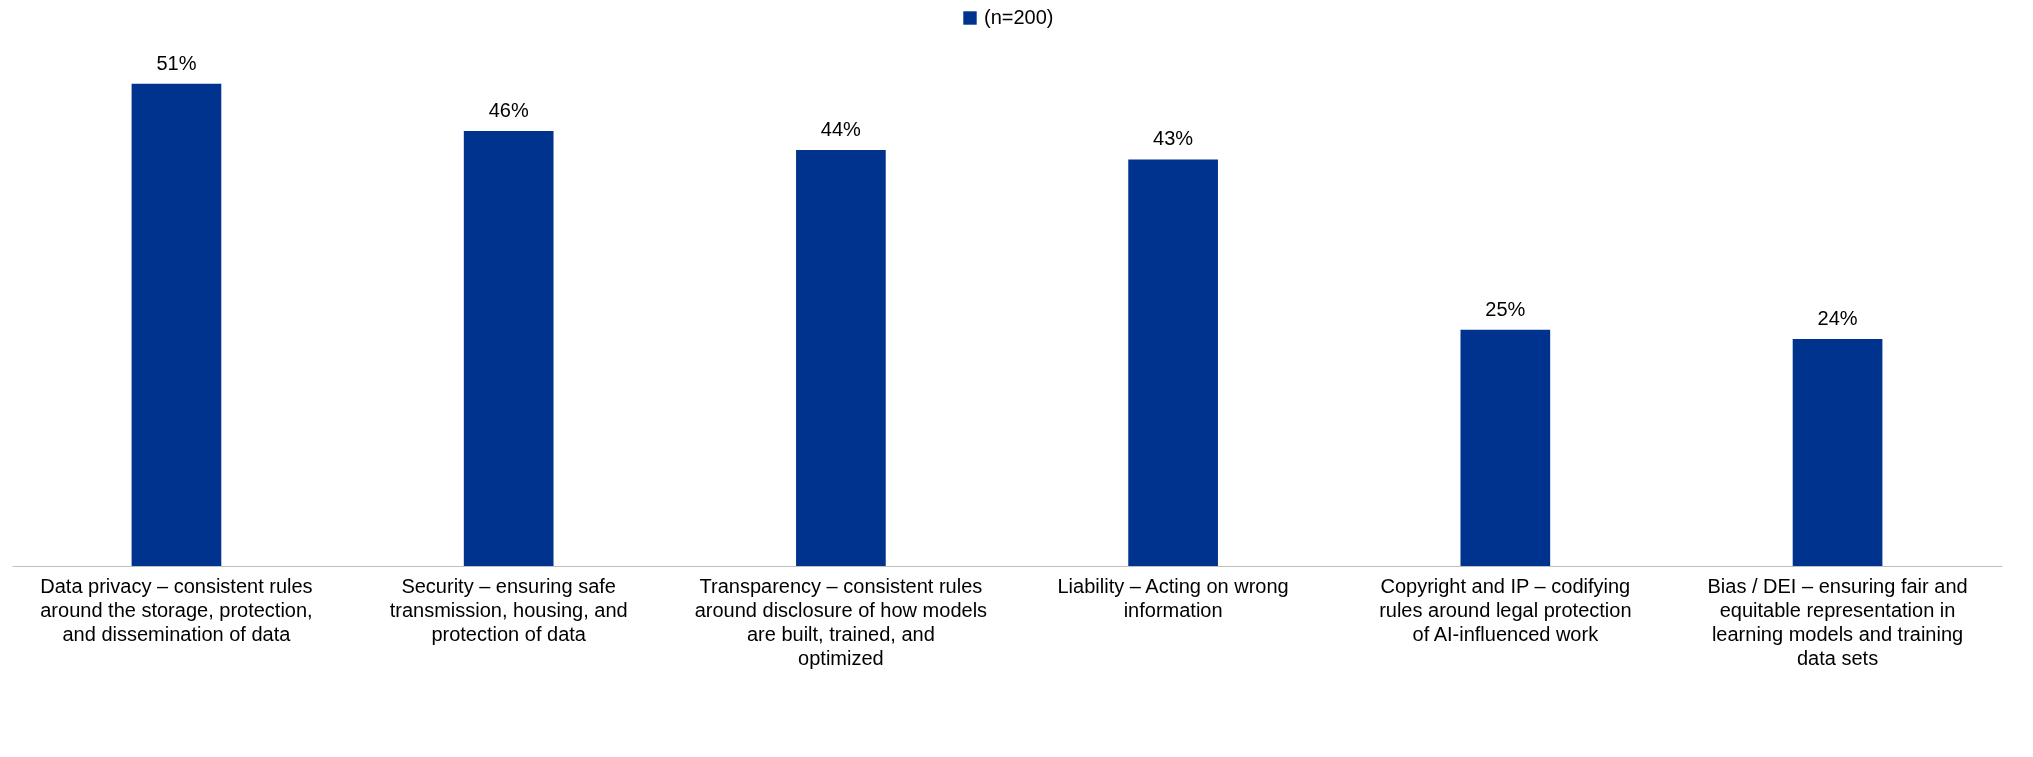 The image size is (2033, 757). I want to click on x-tick-label: Copyright and IP – codifying rules around legal protection of AI-influenced work, so click(1505, 609).